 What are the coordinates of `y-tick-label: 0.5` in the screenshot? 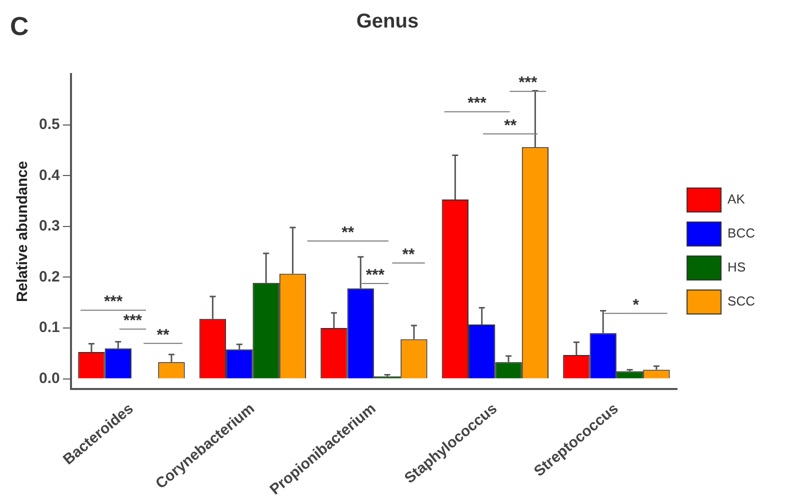 It's located at (49, 124).